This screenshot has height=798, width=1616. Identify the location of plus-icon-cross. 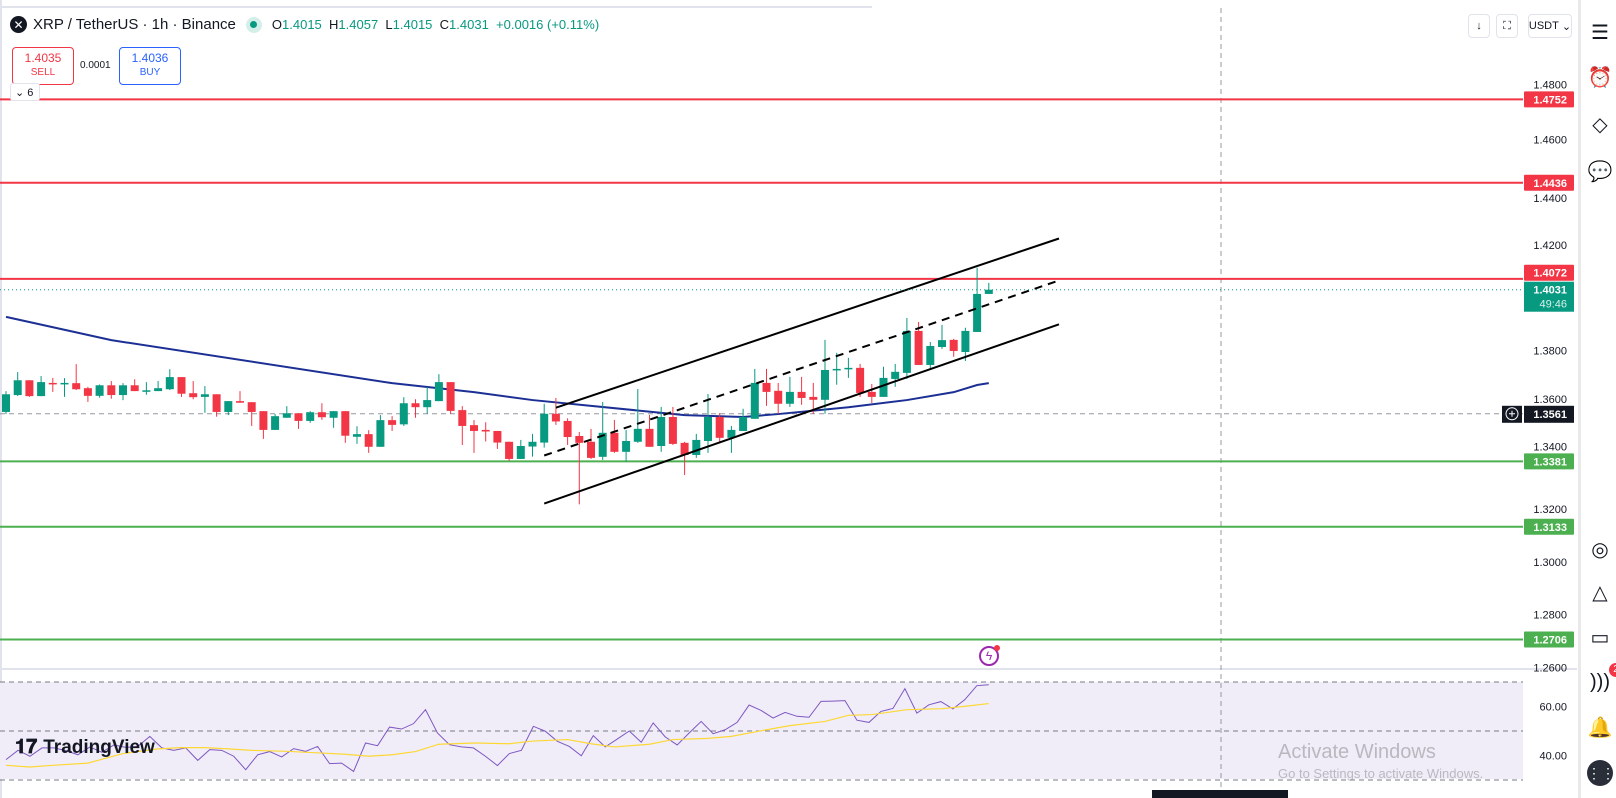
(1512, 413).